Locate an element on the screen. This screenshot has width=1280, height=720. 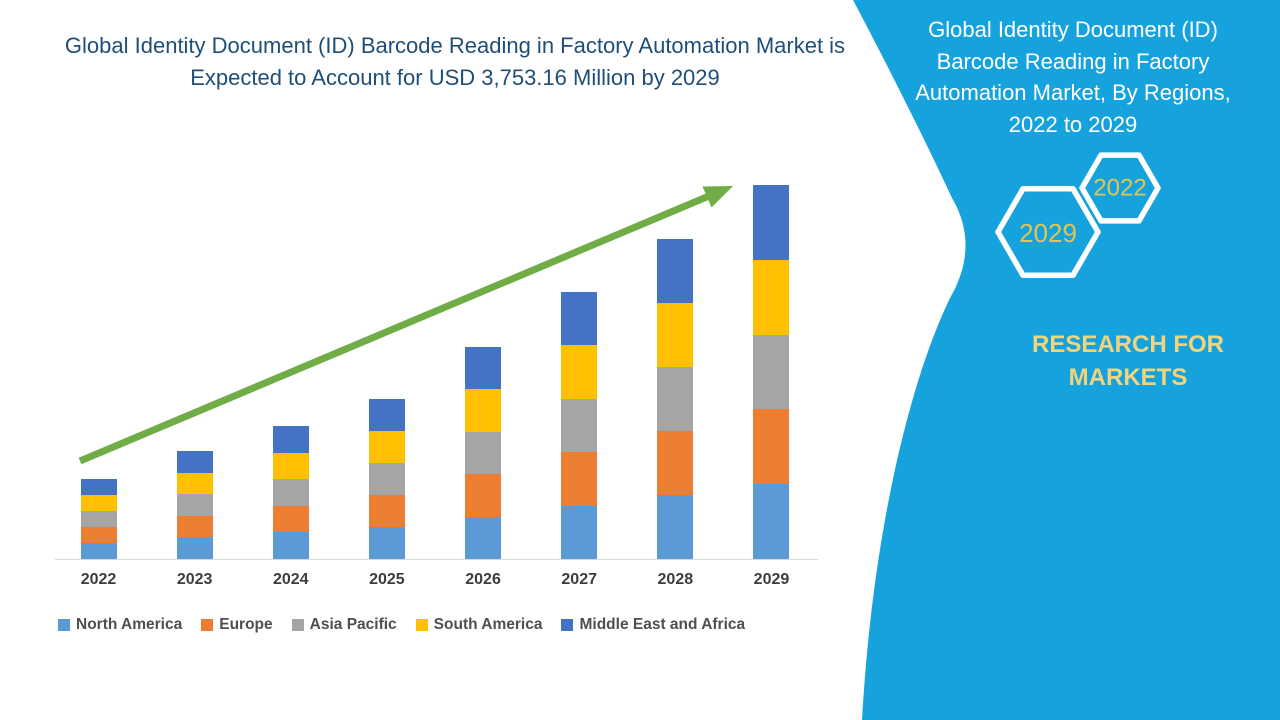
x-axis-label-2023: 2023 is located at coordinates (194, 579).